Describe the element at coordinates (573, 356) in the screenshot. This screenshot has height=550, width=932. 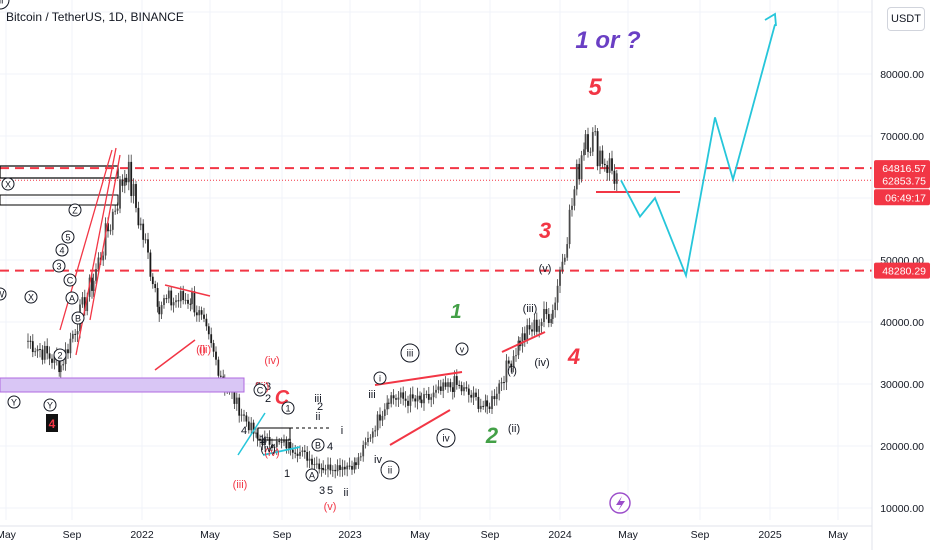
I see `wave-label-large: 4` at that location.